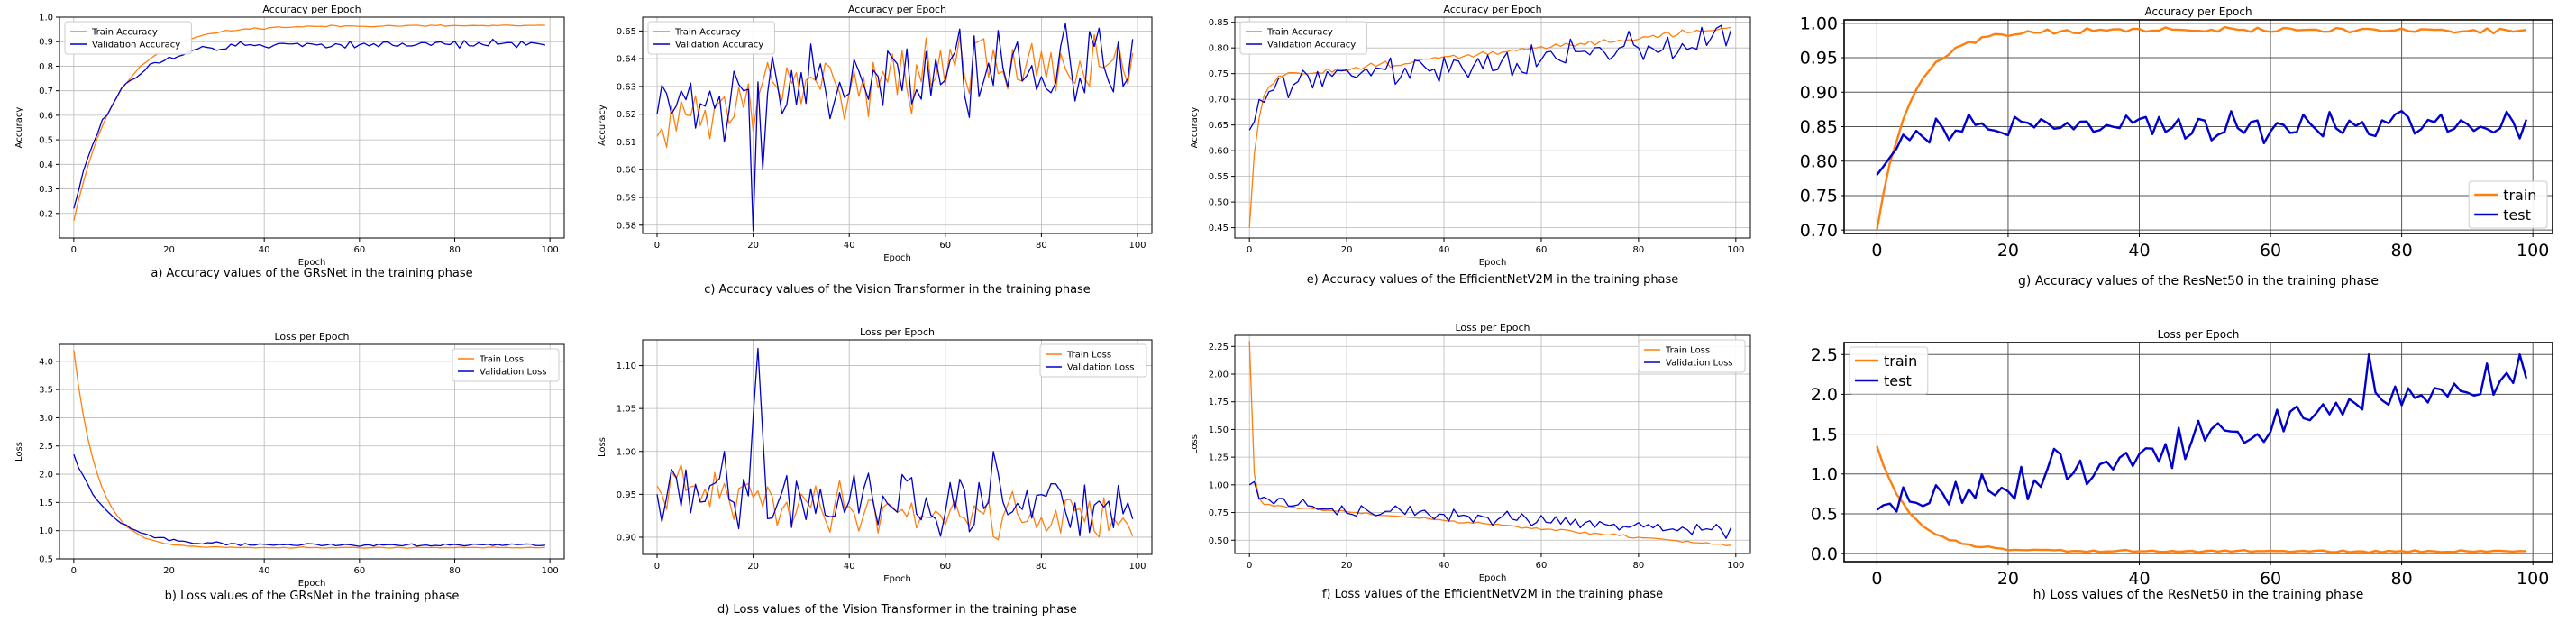 This screenshot has height=622, width=2576. What do you see at coordinates (1219, 485) in the screenshot?
I see `y-tick-label: 1.00` at bounding box center [1219, 485].